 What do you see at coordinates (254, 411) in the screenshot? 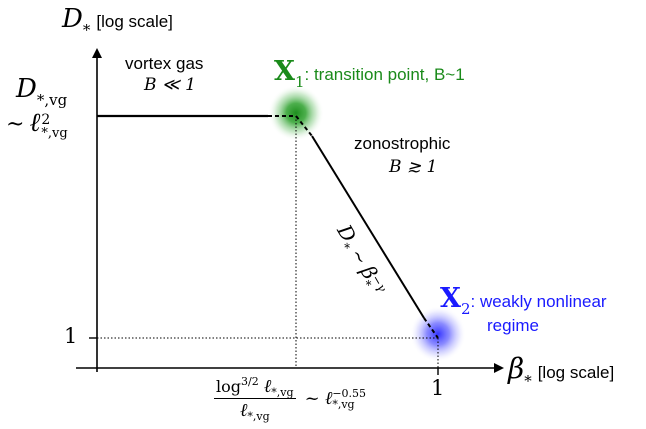
I see `x-level-denominator: ℓ*,vg` at bounding box center [254, 411].